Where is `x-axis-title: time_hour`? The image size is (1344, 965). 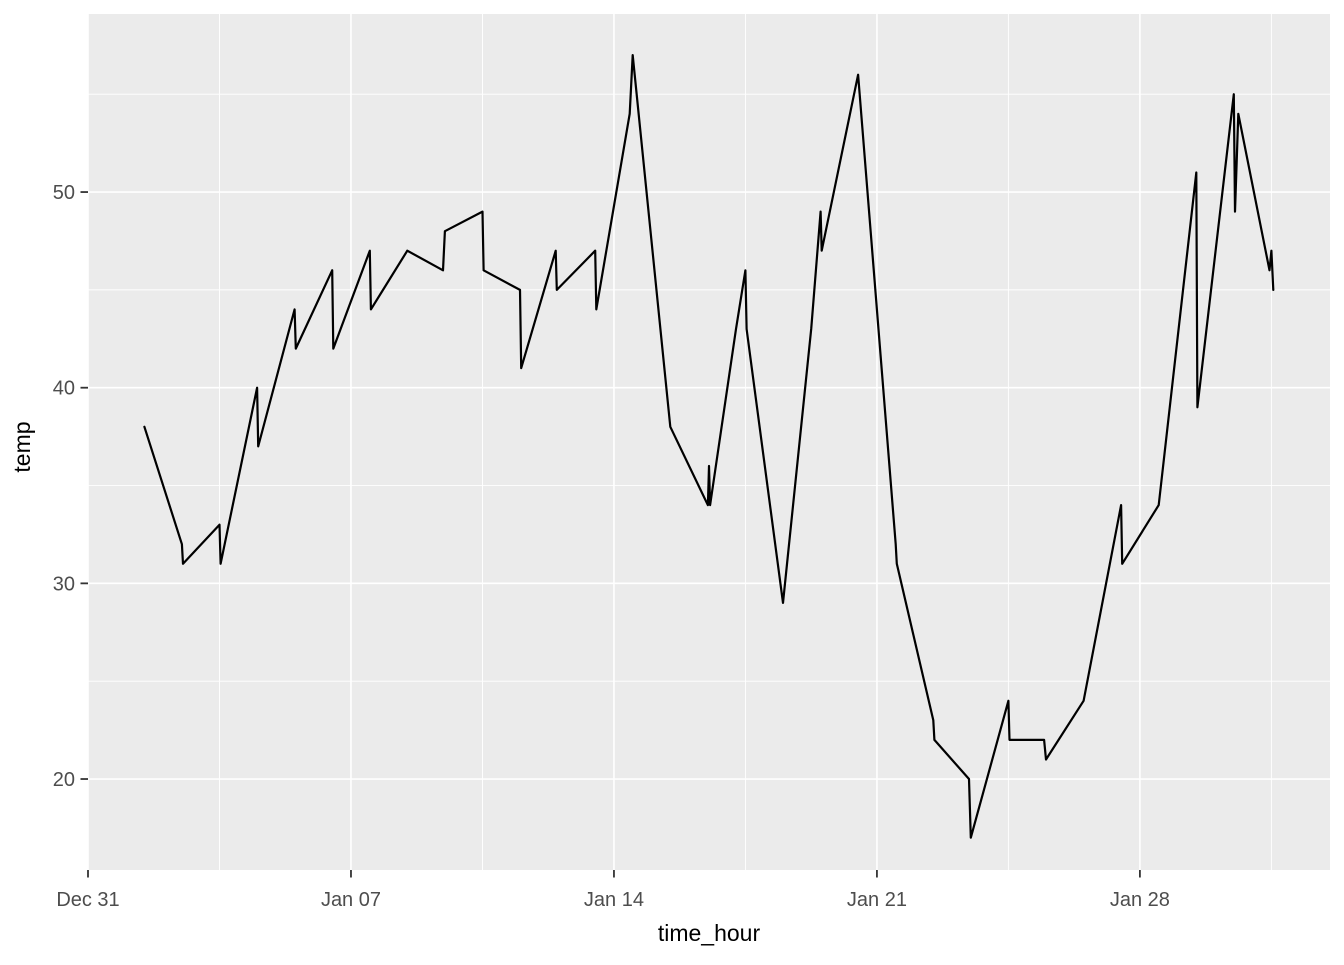 x-axis-title: time_hour is located at coordinates (709, 933).